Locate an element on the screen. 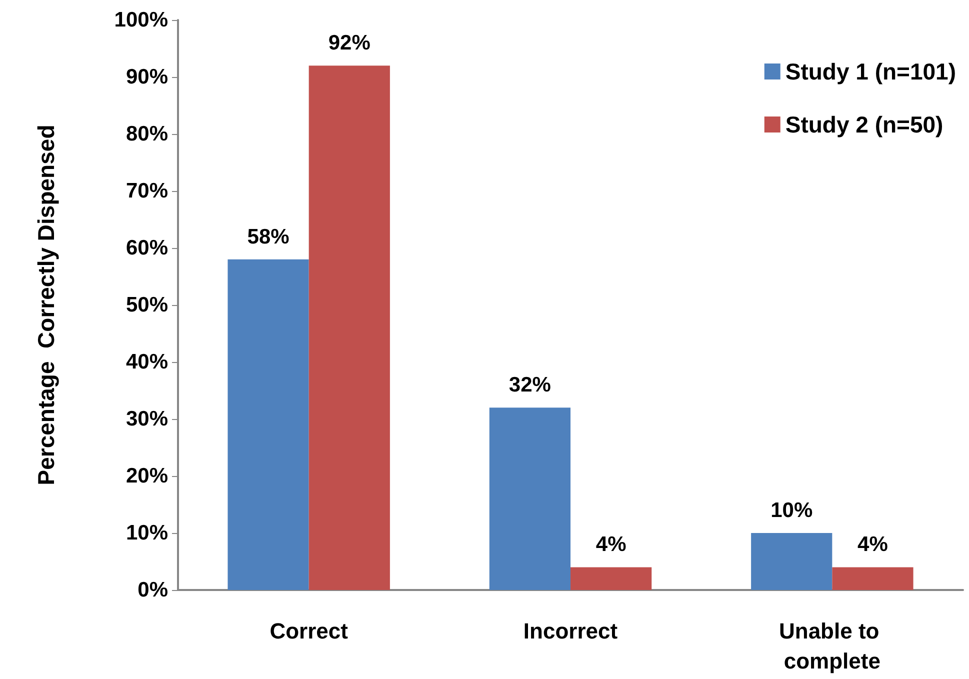 The width and height of the screenshot is (969, 679). y-tick-label: 40% is located at coordinates (147, 362).